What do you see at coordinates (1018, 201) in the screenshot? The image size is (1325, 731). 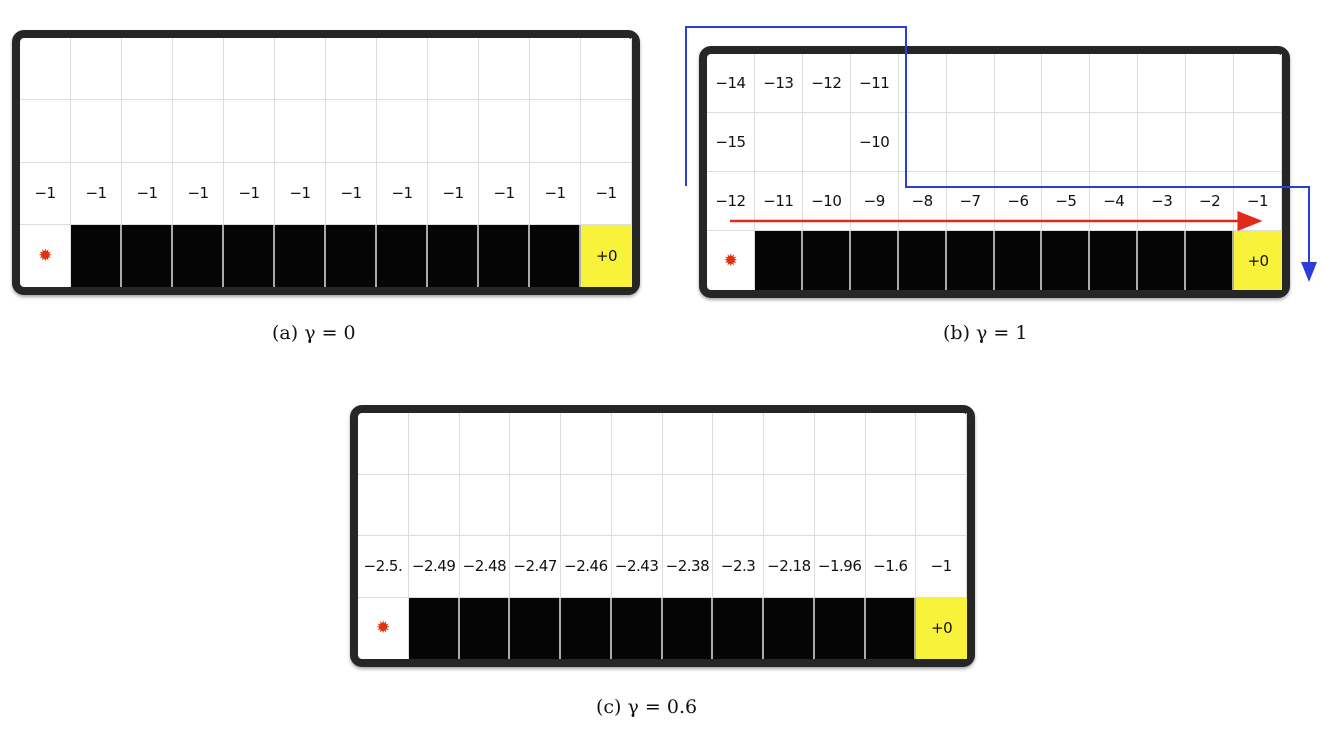 I see `grid-cell: −6` at bounding box center [1018, 201].